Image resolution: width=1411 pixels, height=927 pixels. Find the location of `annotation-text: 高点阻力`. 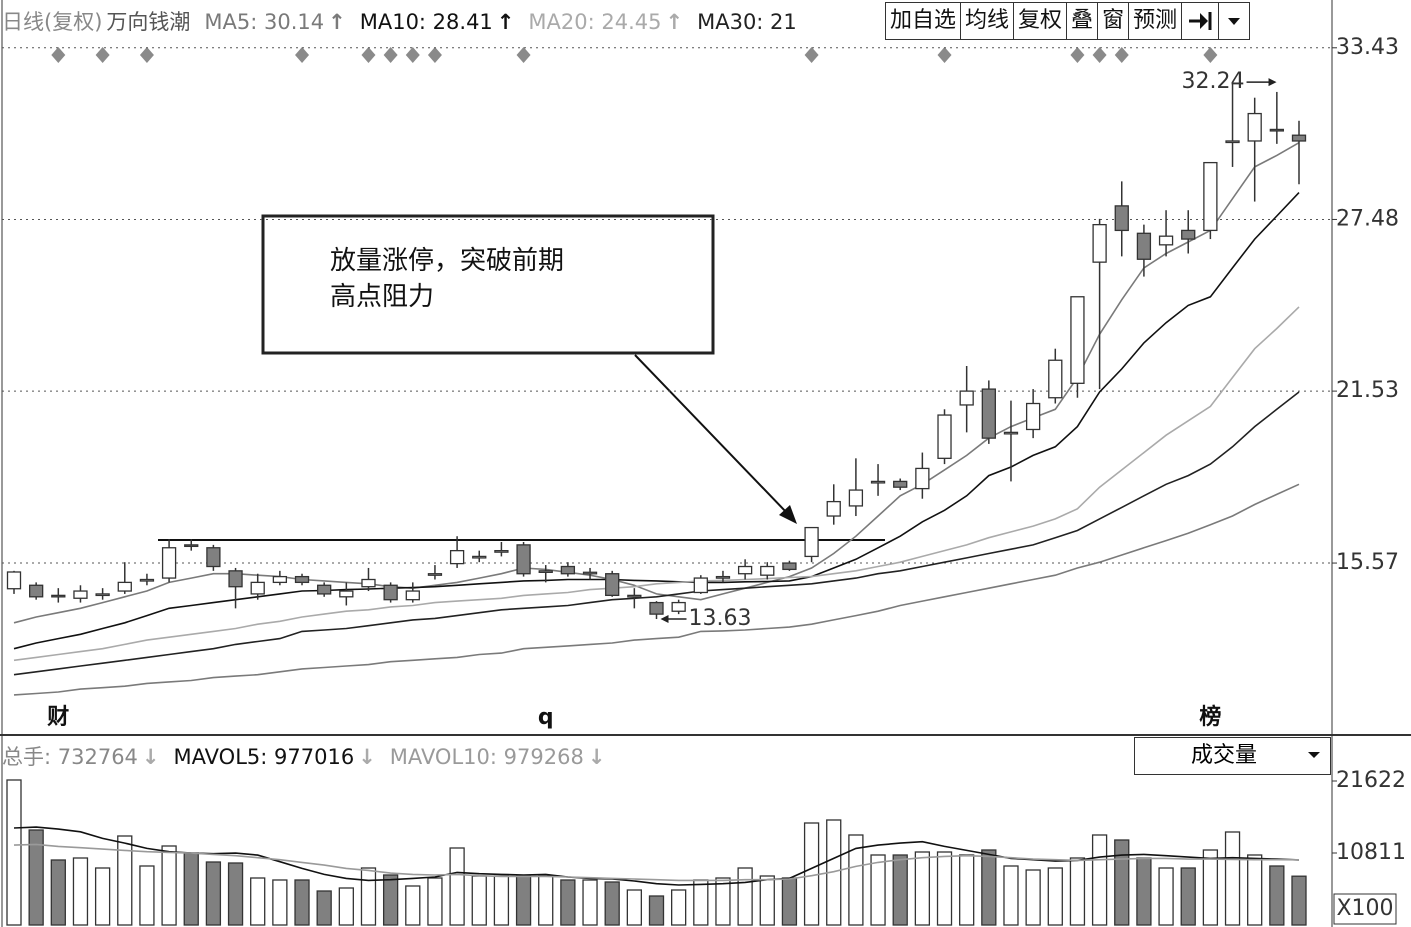

annotation-text: 高点阻力 is located at coordinates (382, 297).